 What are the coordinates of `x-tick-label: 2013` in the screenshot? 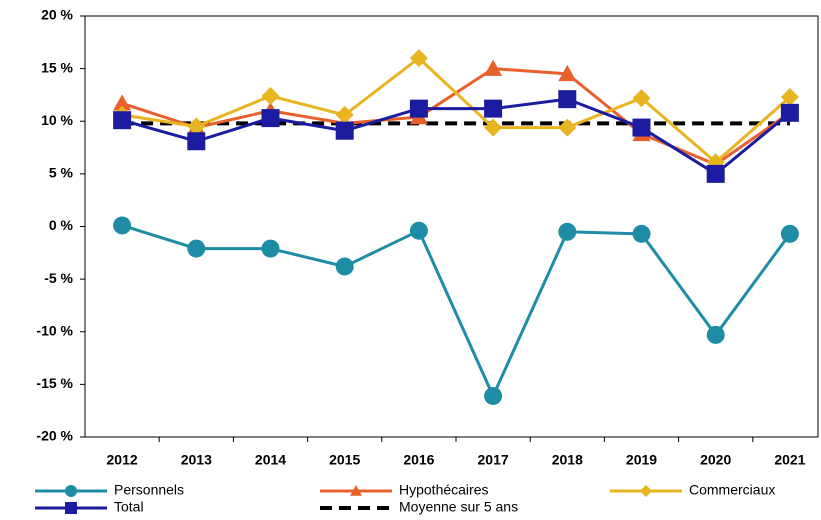 It's located at (196, 460).